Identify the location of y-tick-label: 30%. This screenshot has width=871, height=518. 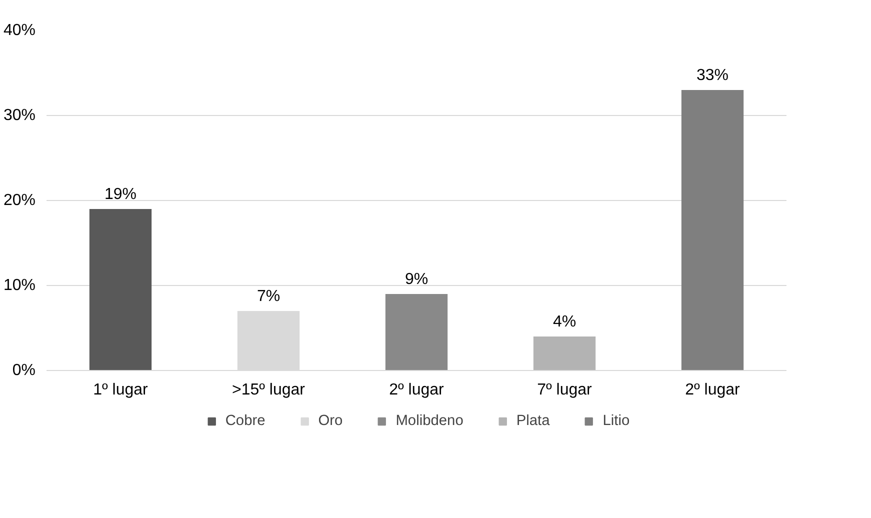
(19, 115).